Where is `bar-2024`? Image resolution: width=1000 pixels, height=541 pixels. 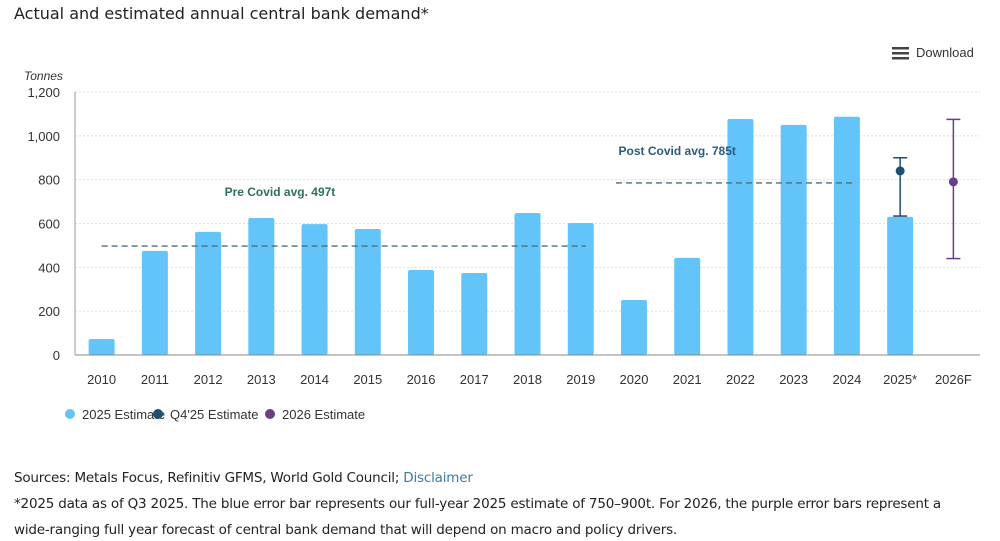
bar-2024 is located at coordinates (846, 235).